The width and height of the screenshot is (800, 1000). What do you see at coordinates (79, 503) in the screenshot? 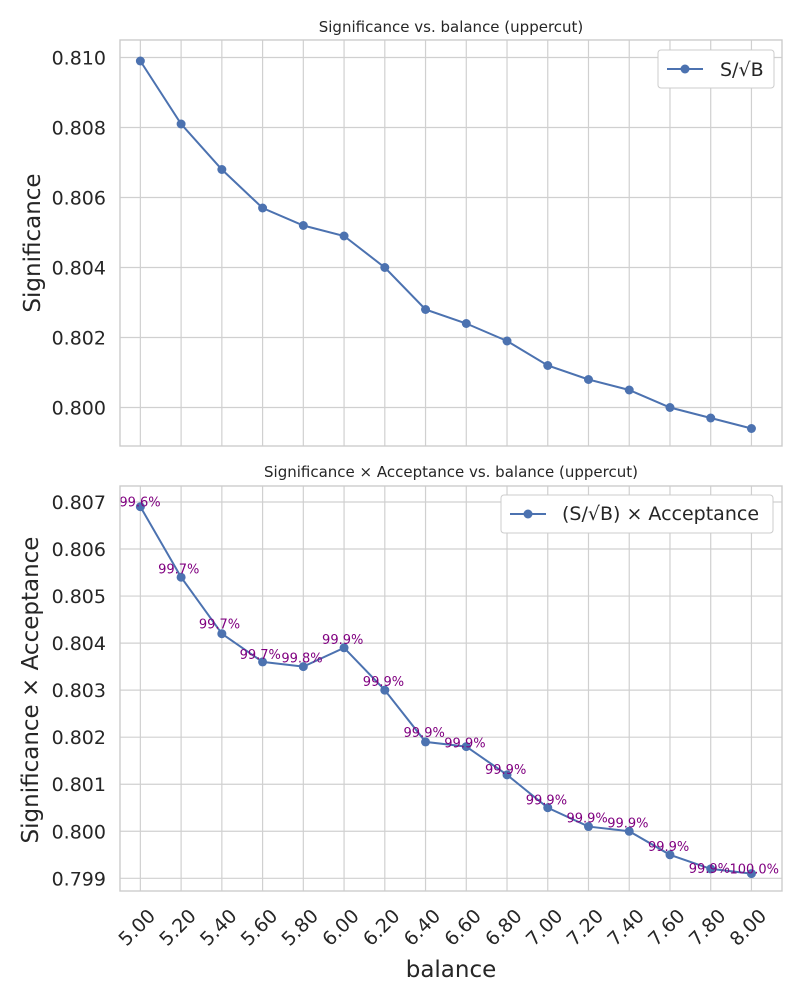
I see `y-tick-label: 0.807` at bounding box center [79, 503].